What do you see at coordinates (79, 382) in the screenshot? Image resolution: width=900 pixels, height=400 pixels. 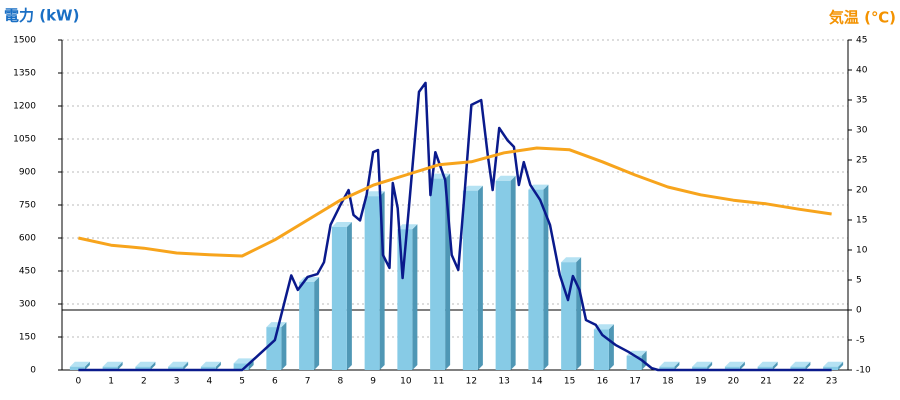 I see `x-tick-label: 0` at bounding box center [79, 382].